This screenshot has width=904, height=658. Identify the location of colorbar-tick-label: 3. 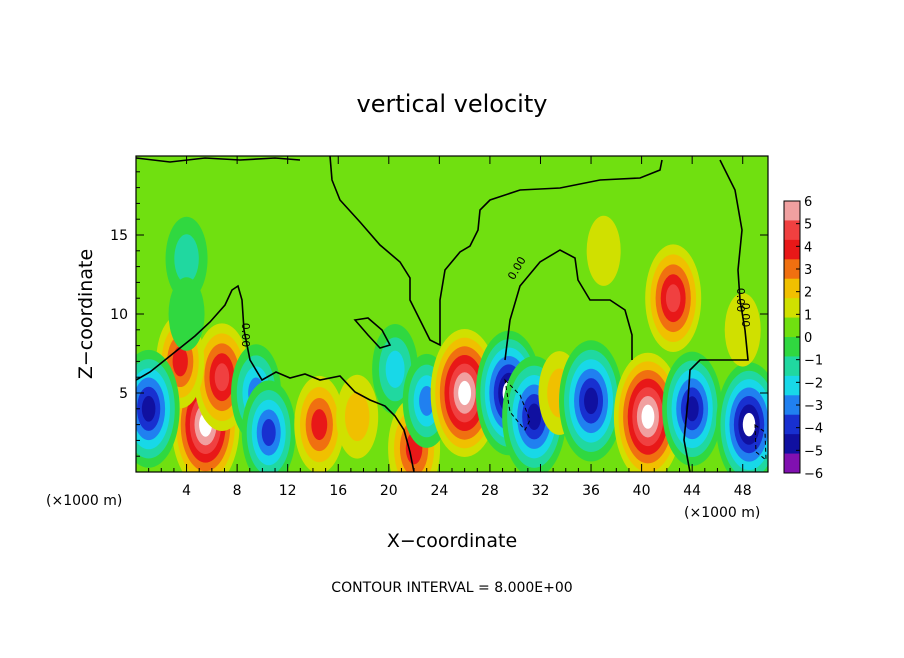
(808, 270).